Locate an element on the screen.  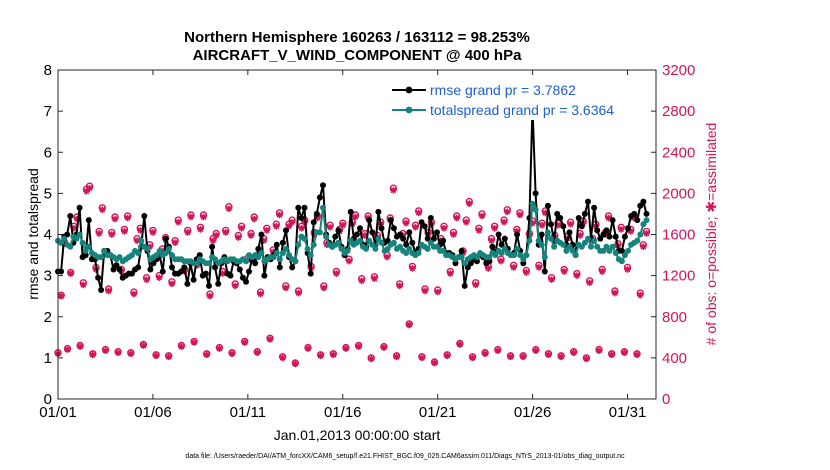
legend-marker-rmse is located at coordinates (409, 90).